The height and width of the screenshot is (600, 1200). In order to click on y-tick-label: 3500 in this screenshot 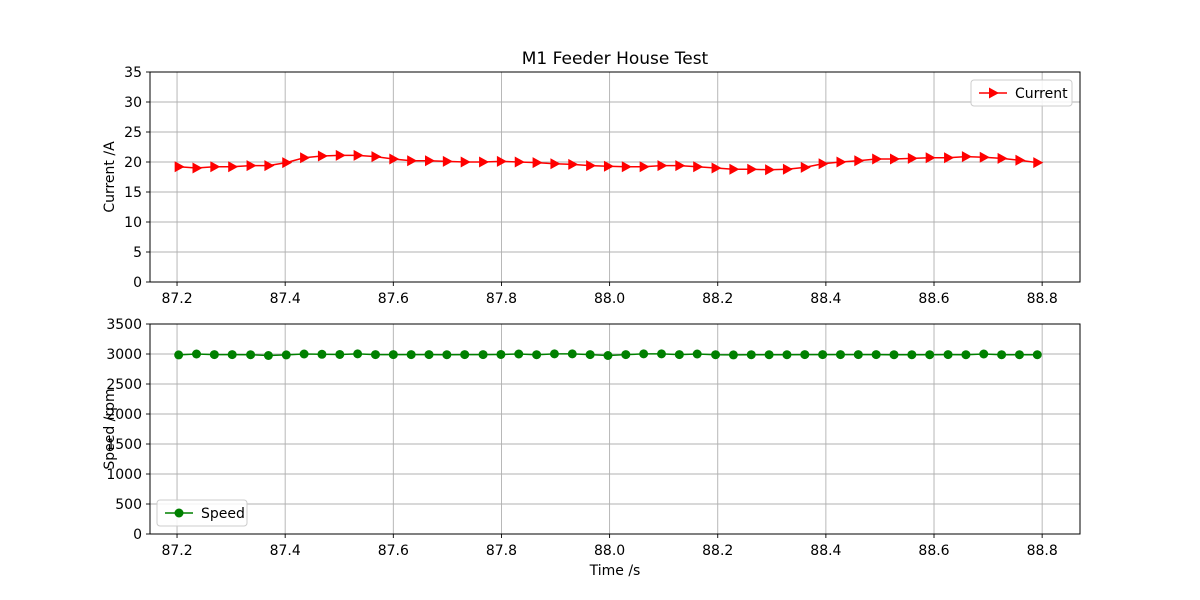, I will do `click(124, 325)`.